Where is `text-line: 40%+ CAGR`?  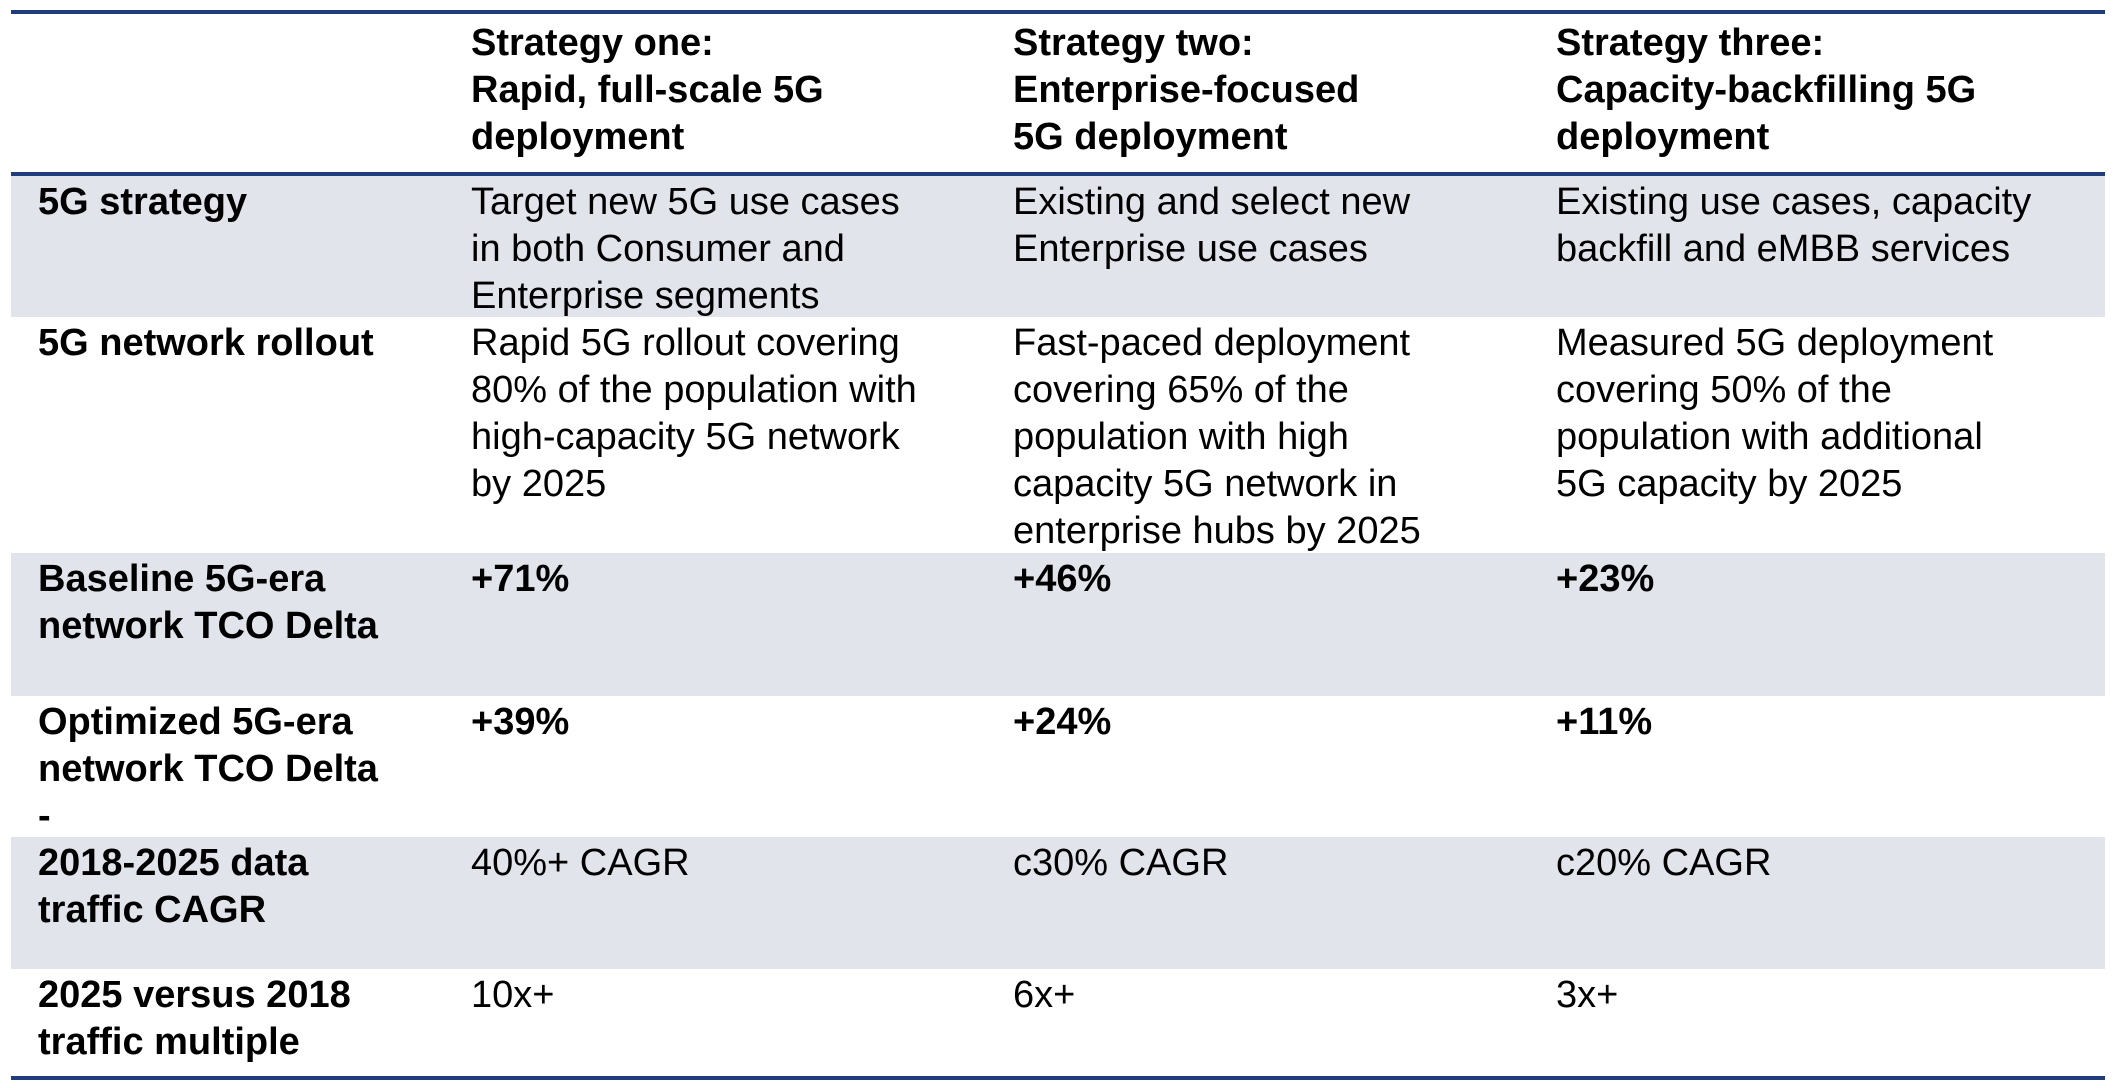
text-line: 40%+ CAGR is located at coordinates (580, 863).